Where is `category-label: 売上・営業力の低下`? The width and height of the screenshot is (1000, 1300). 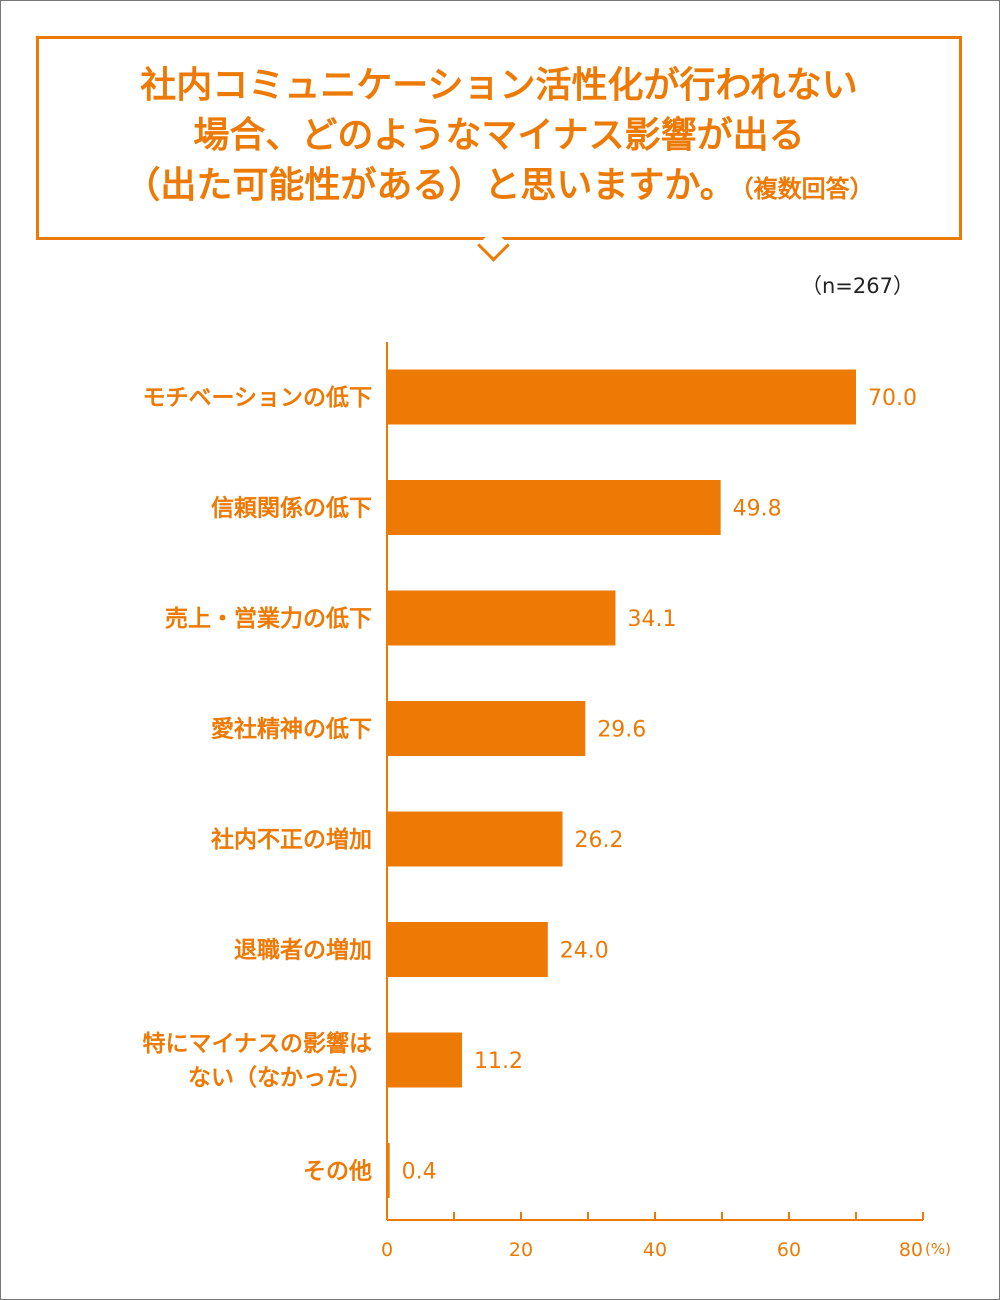 category-label: 売上・営業力の低下 is located at coordinates (268, 618).